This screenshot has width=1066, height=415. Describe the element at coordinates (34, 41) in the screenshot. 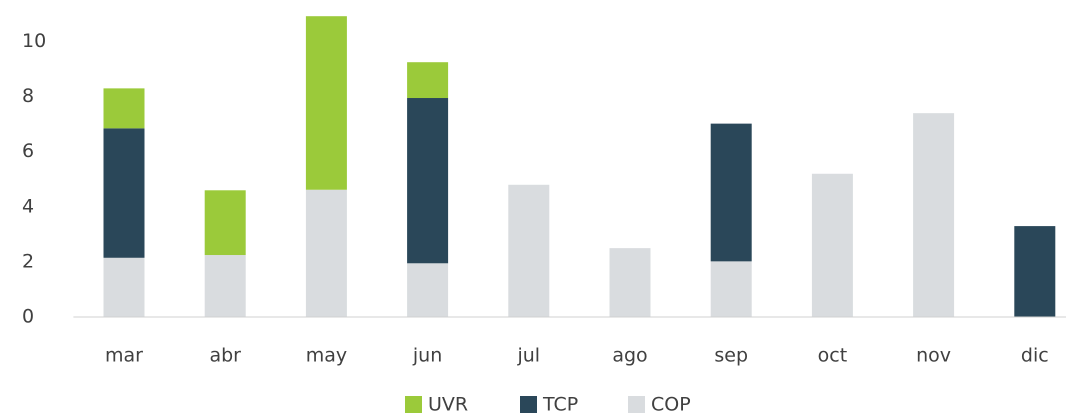

I see `y-tick-label: 10` at that location.